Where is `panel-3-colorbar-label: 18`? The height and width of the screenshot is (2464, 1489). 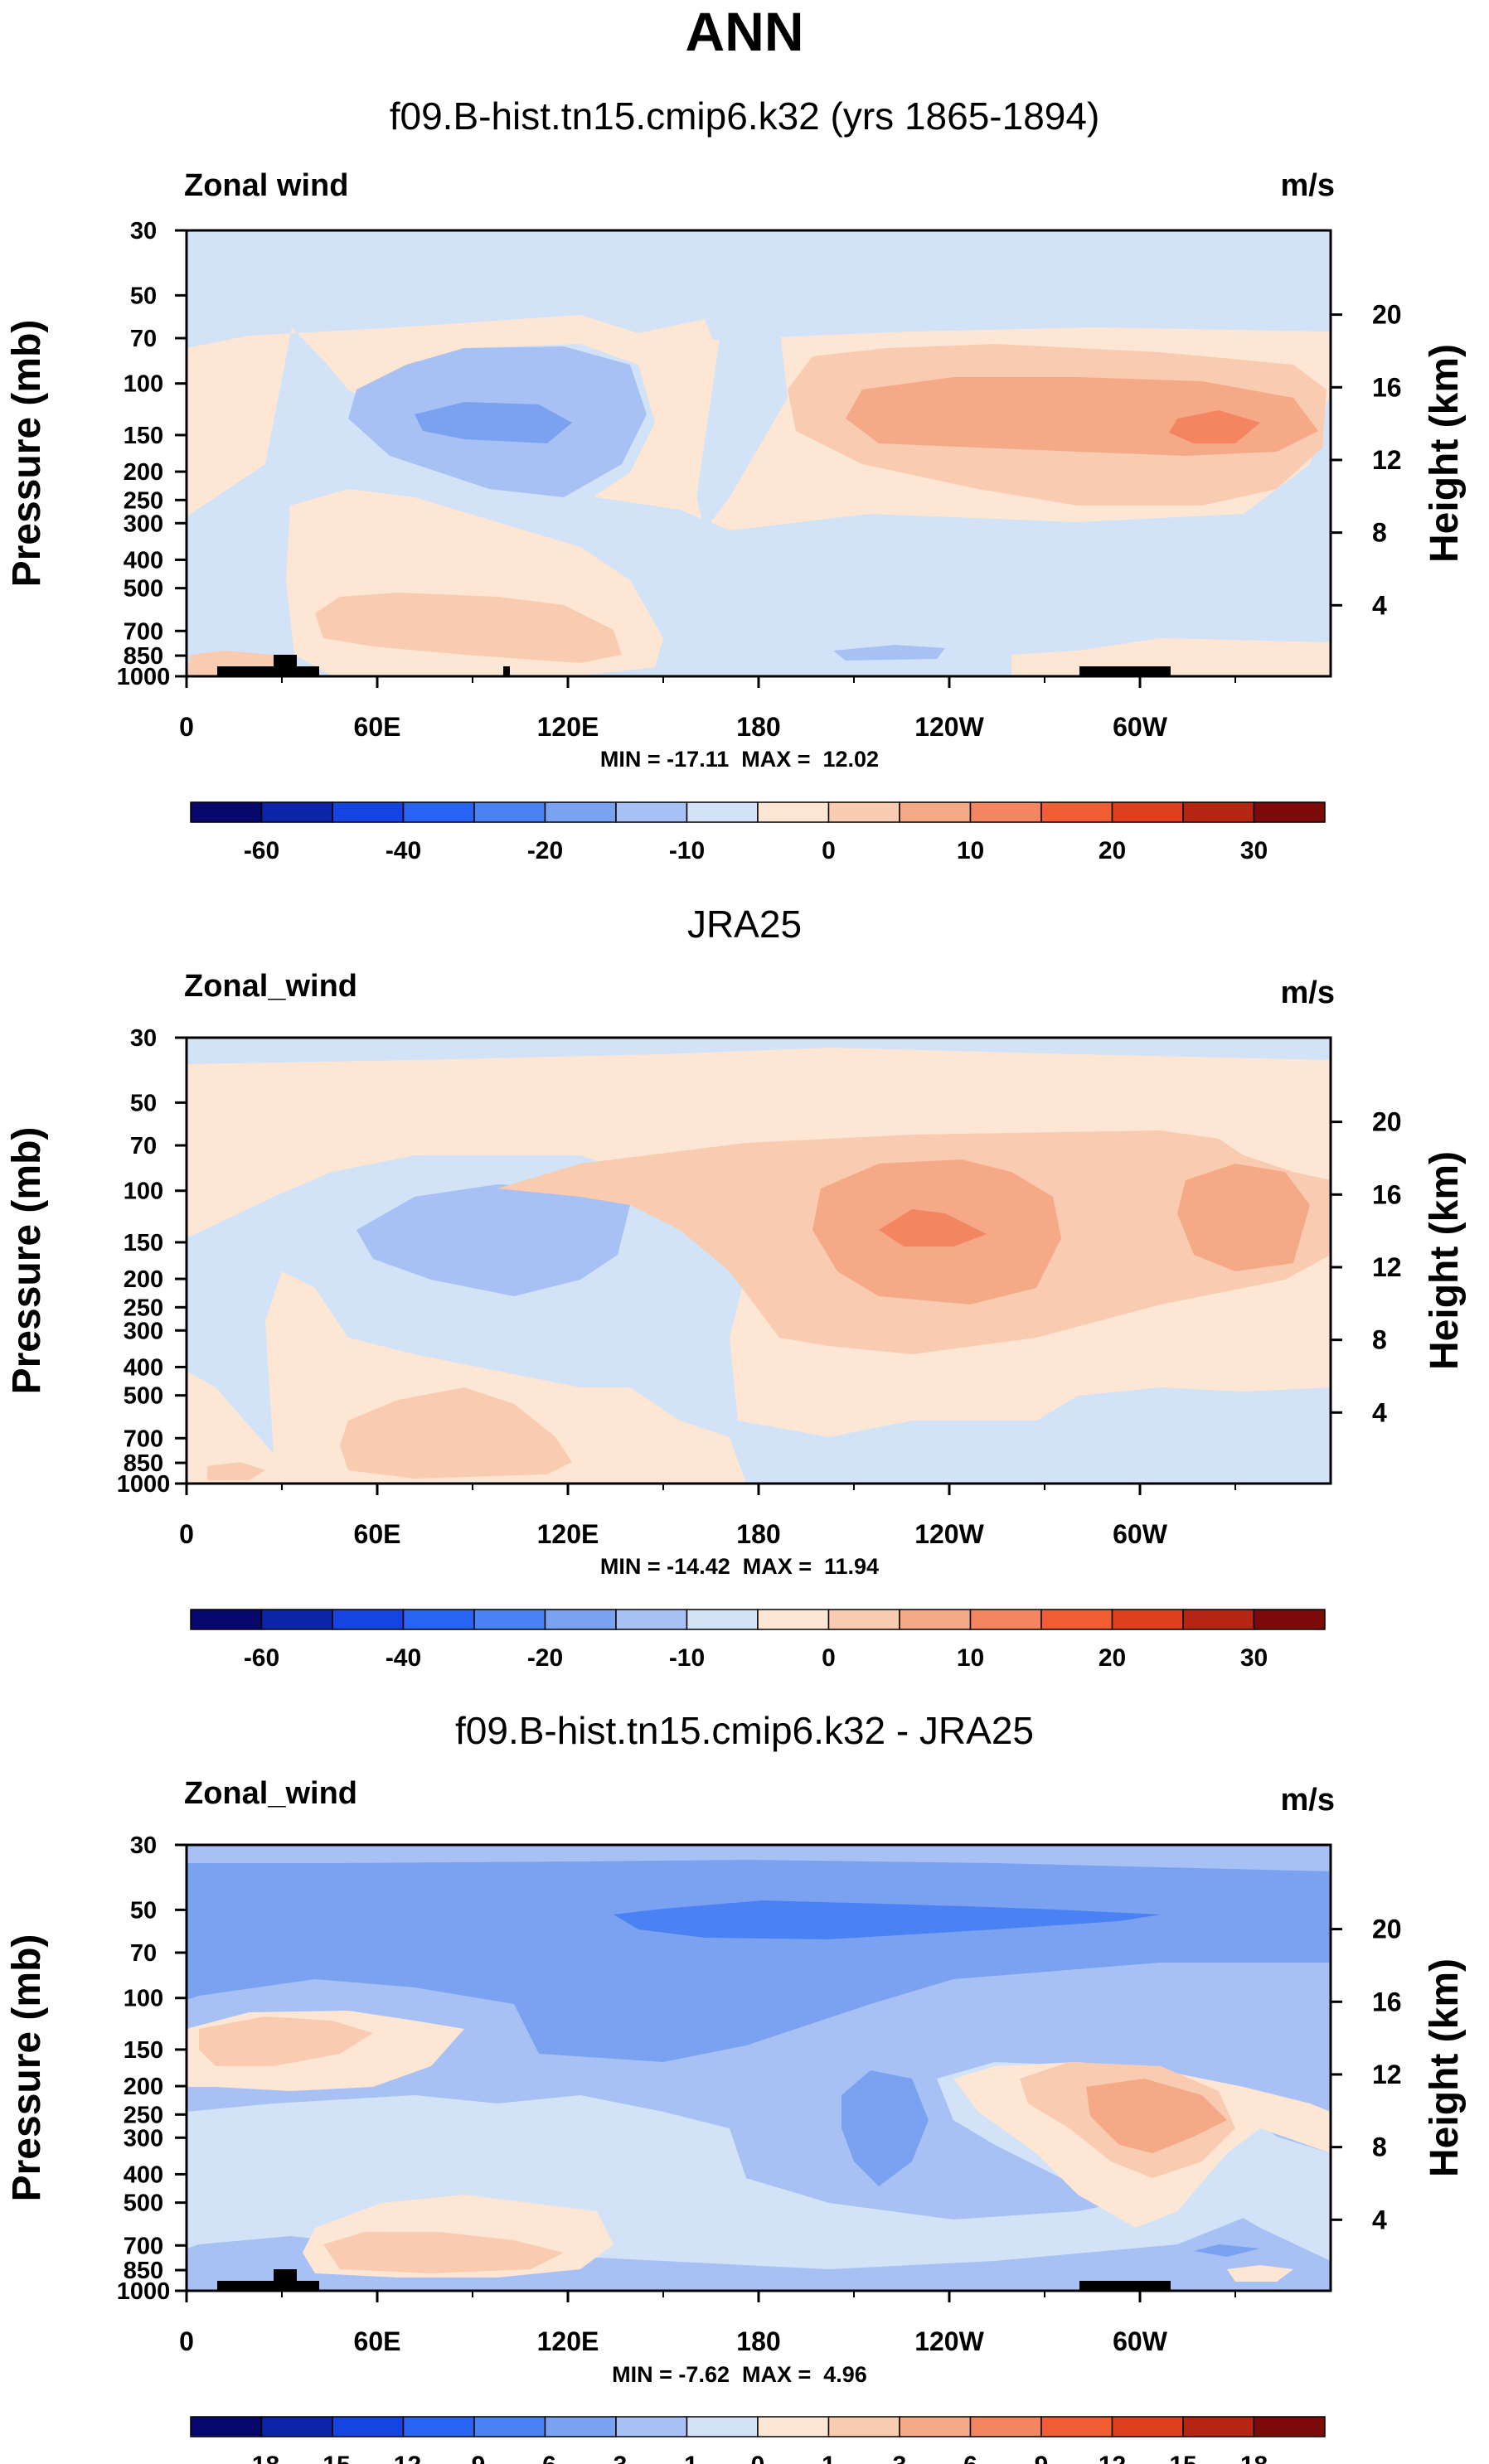 panel-3-colorbar-label: 18 is located at coordinates (1254, 2458).